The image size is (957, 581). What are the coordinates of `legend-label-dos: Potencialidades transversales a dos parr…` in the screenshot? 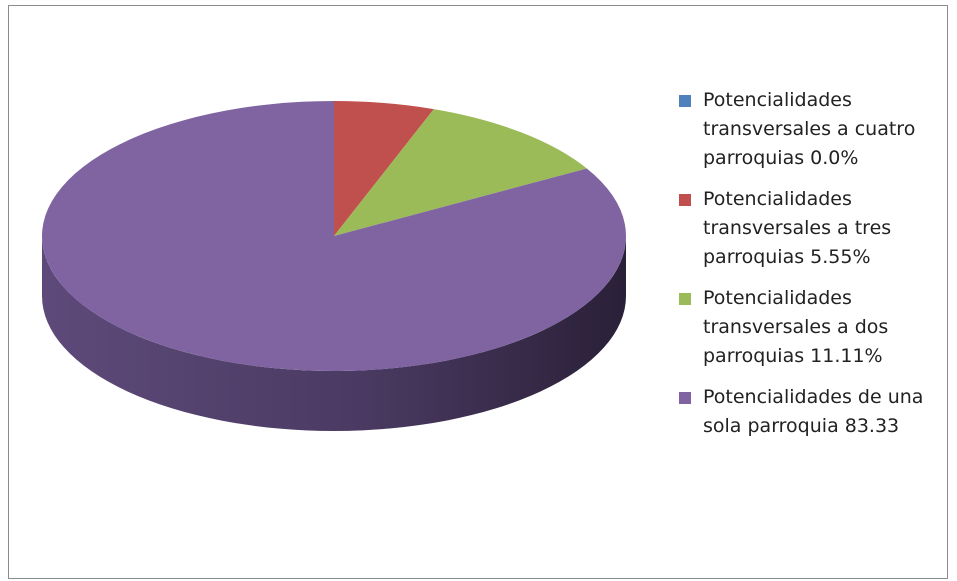 It's located at (796, 327).